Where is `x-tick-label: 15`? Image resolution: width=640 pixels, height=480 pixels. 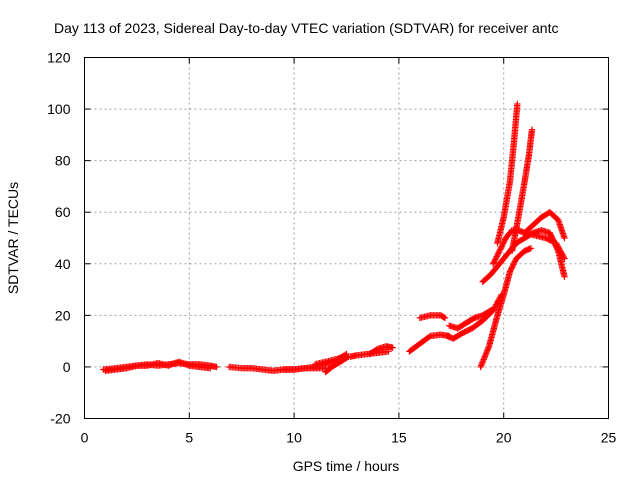
x-tick-label: 15 is located at coordinates (399, 438).